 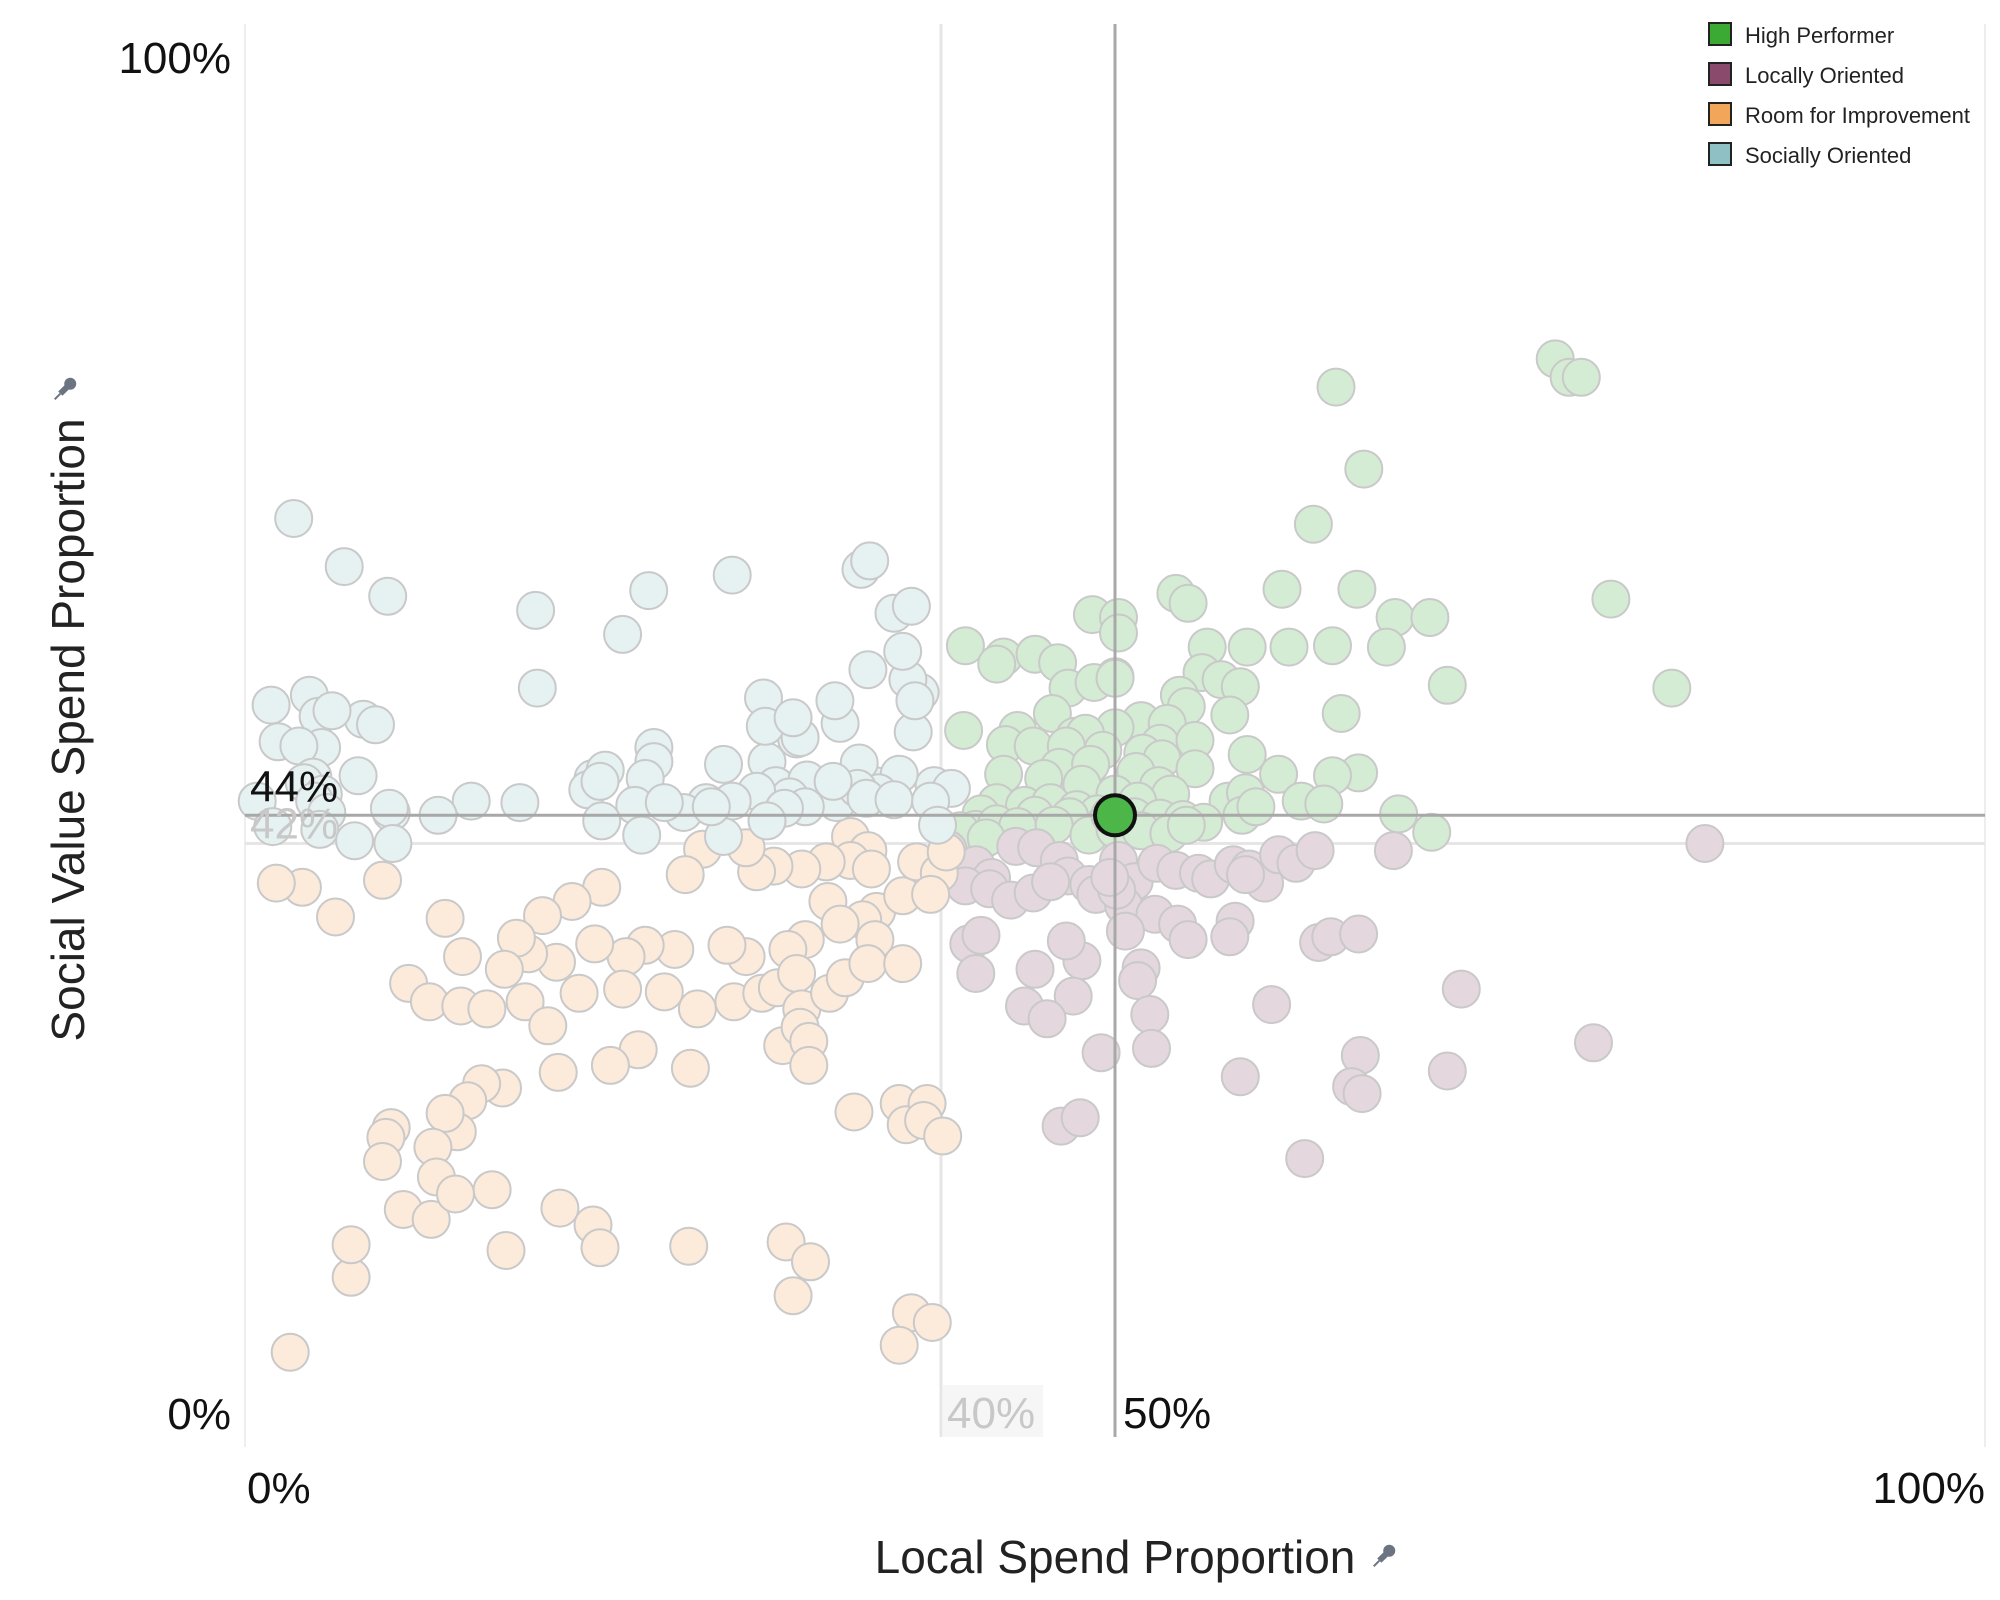 What do you see at coordinates (1383, 1556) in the screenshot?
I see `x-axis-pin-icon` at bounding box center [1383, 1556].